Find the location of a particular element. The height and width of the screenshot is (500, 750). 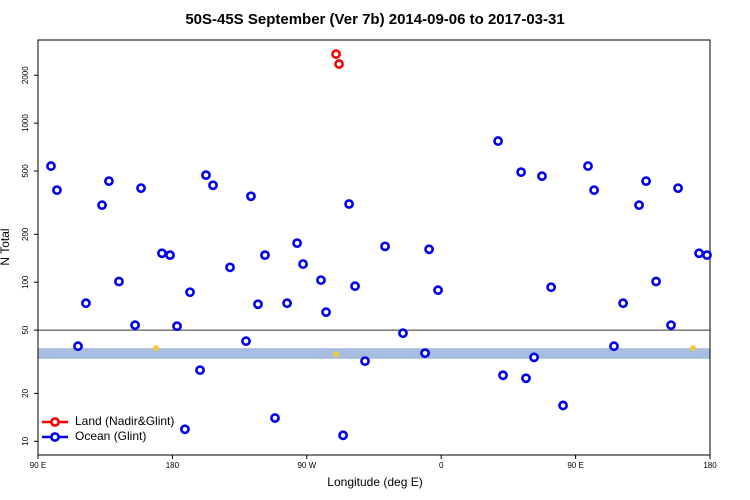

x-axis-label: Longitude (deg E) is located at coordinates (374, 482).